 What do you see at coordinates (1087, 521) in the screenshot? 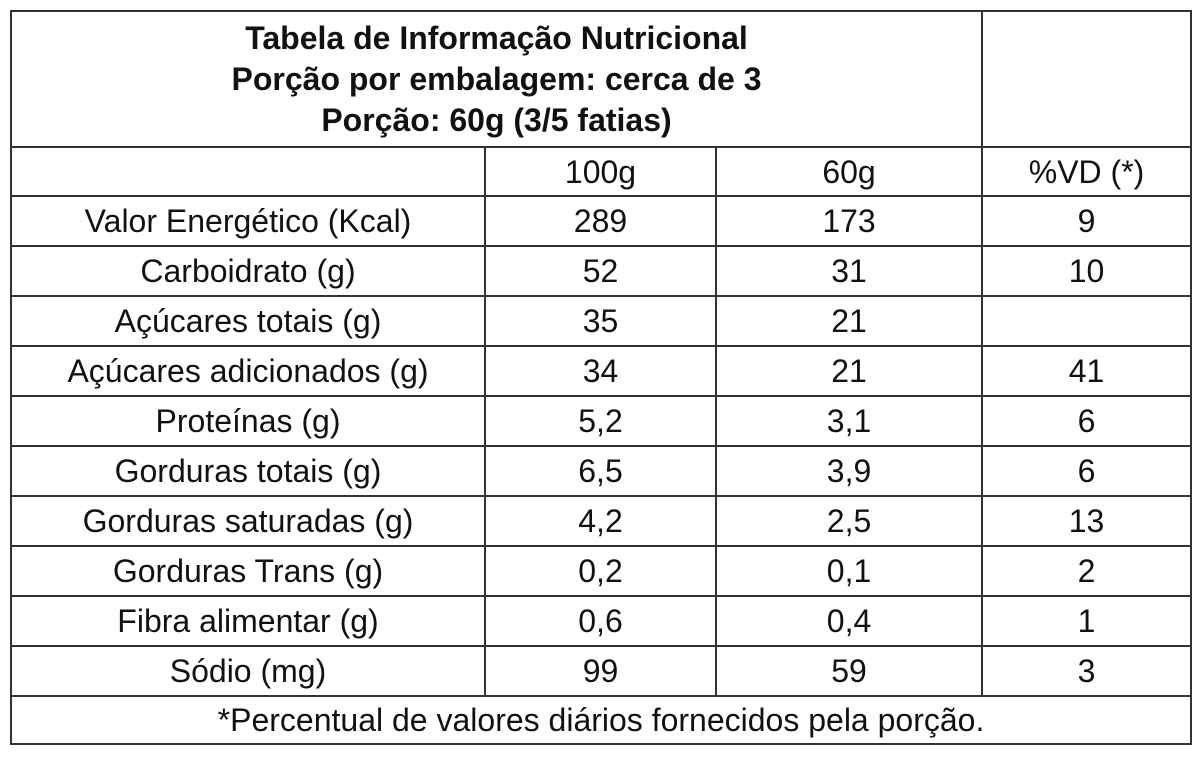
I see `value-vd: 13` at bounding box center [1087, 521].